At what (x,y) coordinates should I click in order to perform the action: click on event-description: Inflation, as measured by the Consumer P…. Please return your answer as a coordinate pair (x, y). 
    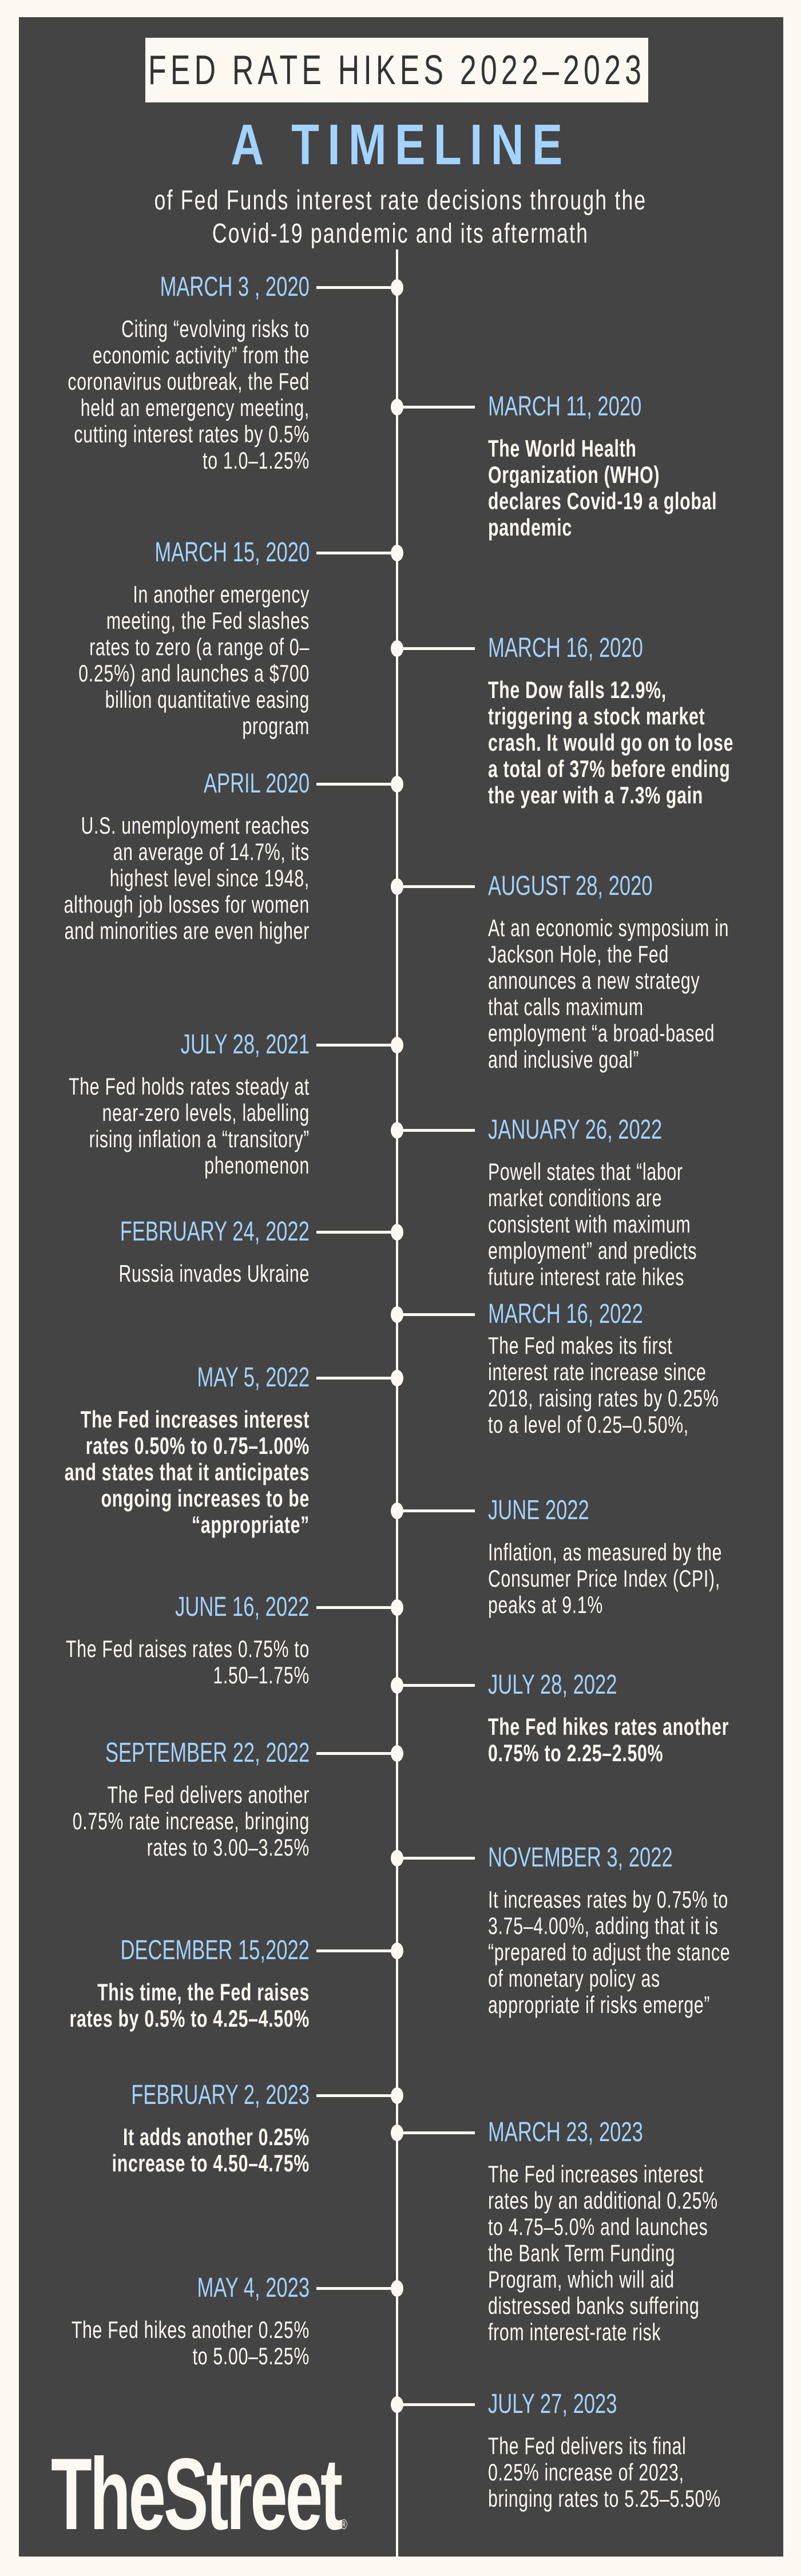
    Looking at the image, I should click on (605, 1579).